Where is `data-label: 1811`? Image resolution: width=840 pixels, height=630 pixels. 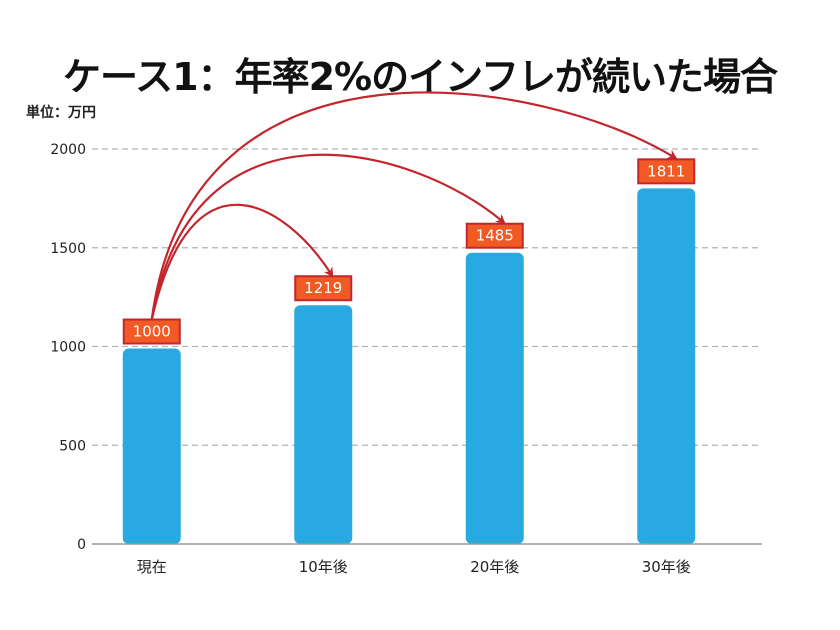
data-label: 1811 is located at coordinates (666, 171).